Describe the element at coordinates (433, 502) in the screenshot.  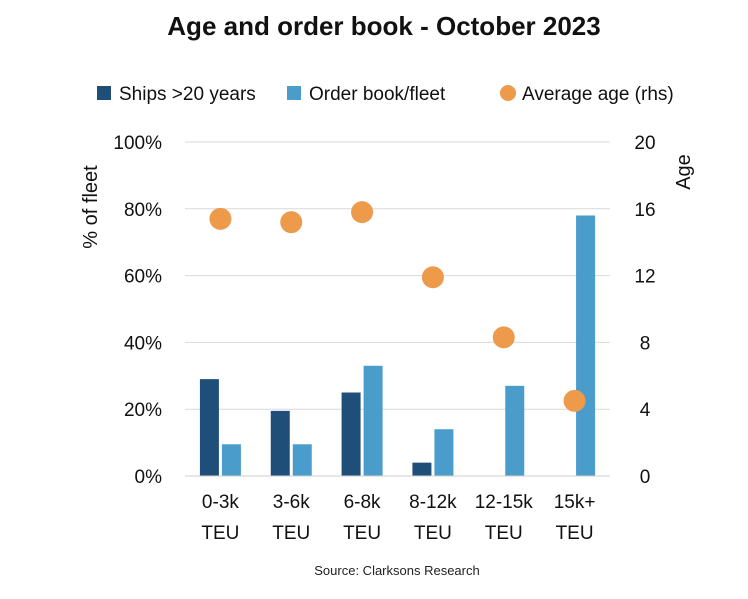
I see `x-tick-label: 8-12k` at that location.